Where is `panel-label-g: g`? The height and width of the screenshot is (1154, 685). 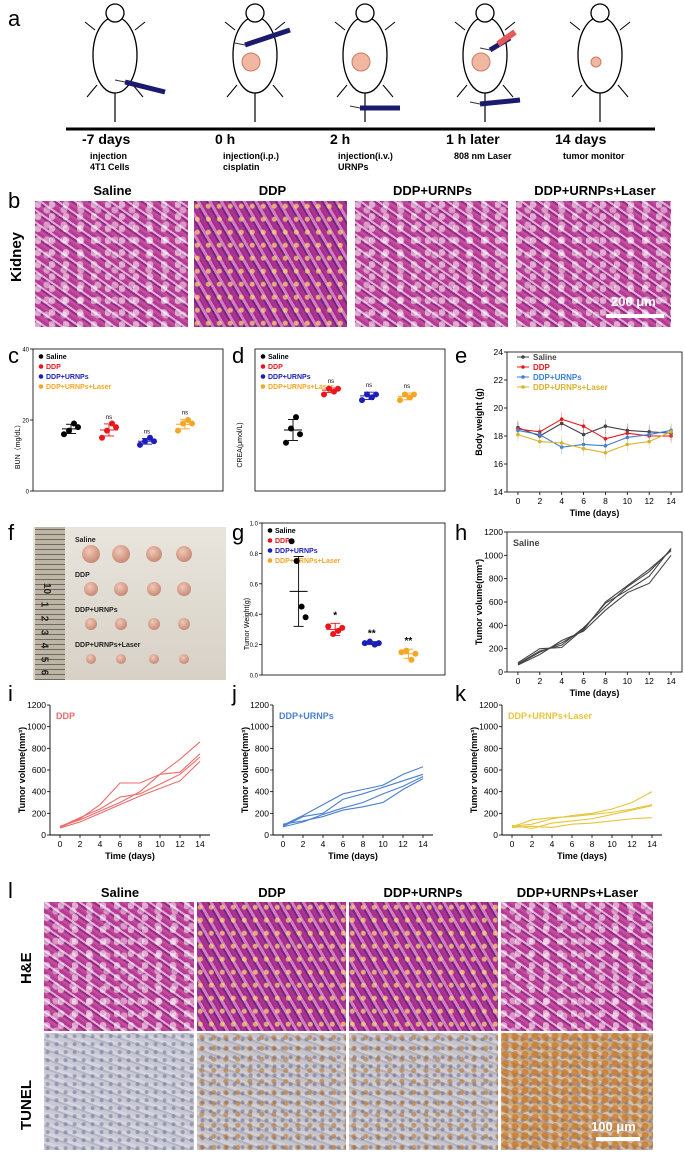
panel-label-g: g is located at coordinates (238, 532).